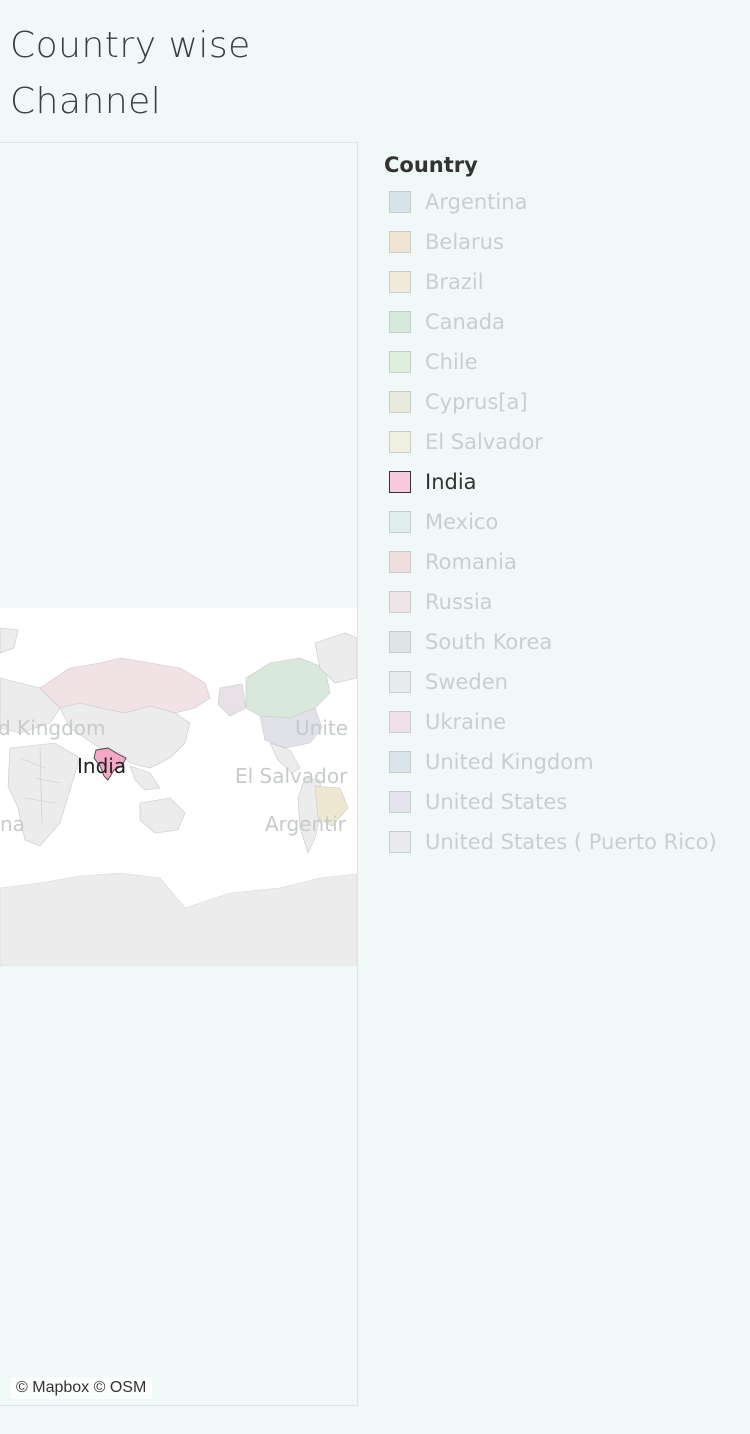  What do you see at coordinates (553, 562) in the screenshot?
I see `legend-item: Romania` at bounding box center [553, 562].